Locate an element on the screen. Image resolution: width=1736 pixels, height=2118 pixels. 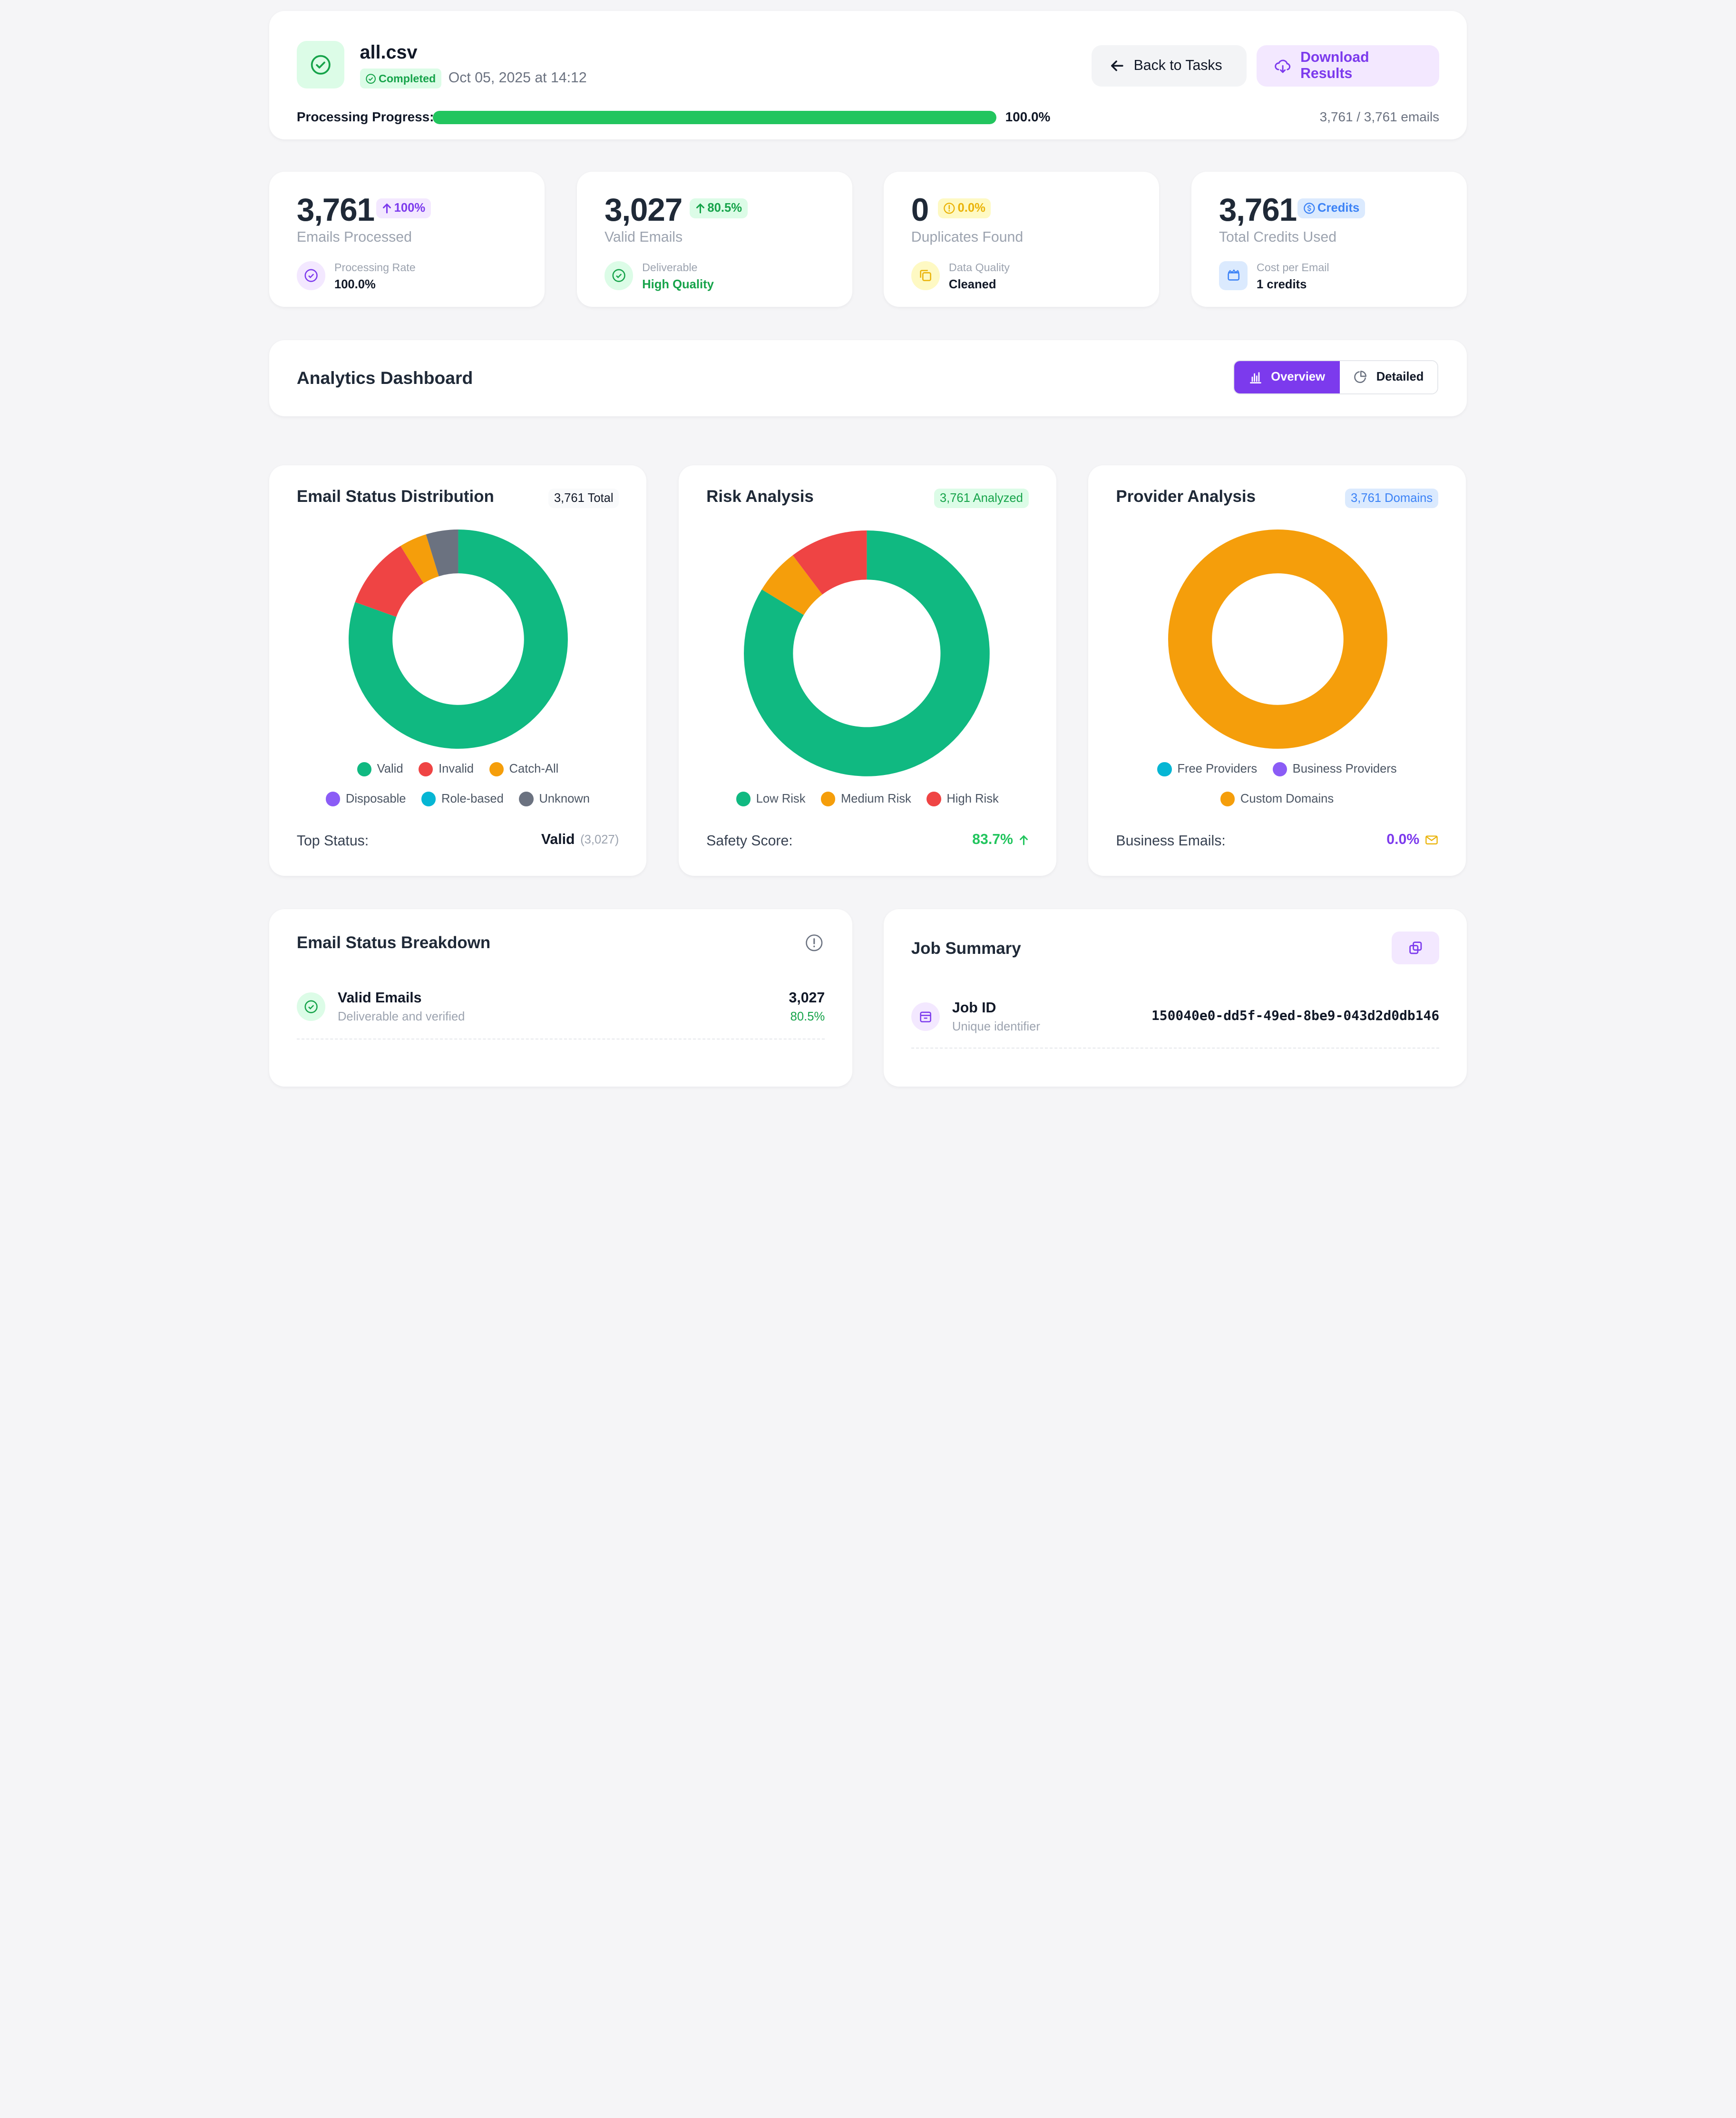
stat-badge: 0.0% is located at coordinates (964, 208).